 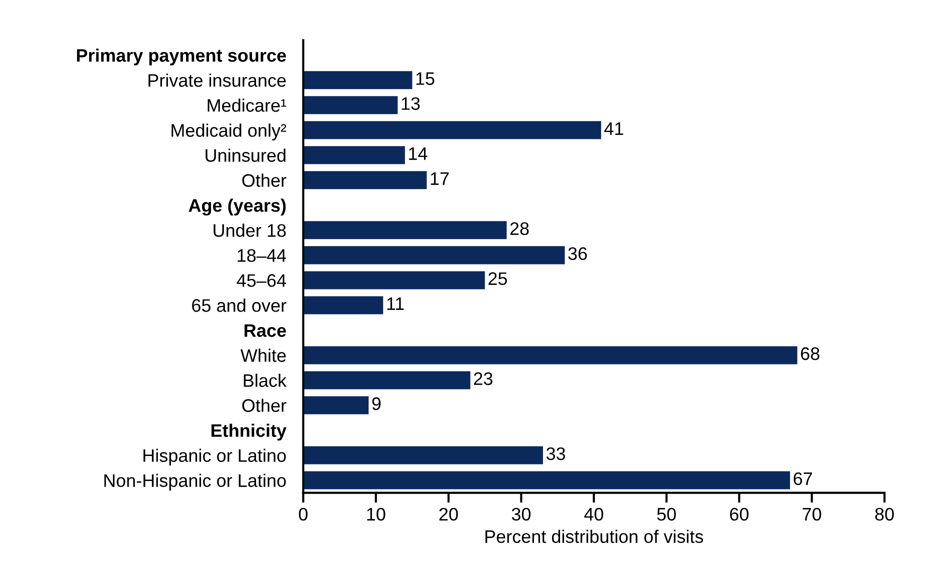 What do you see at coordinates (376, 514) in the screenshot?
I see `x-tick-label: 10` at bounding box center [376, 514].